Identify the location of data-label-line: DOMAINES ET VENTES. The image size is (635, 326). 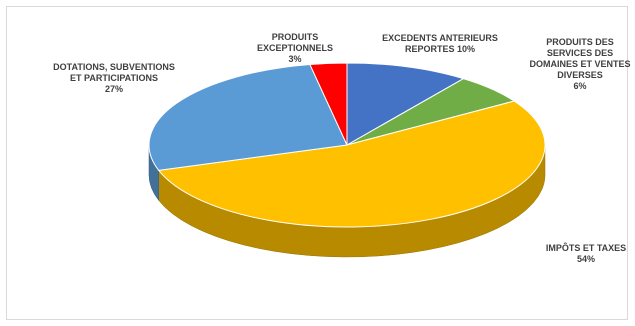
(579, 64).